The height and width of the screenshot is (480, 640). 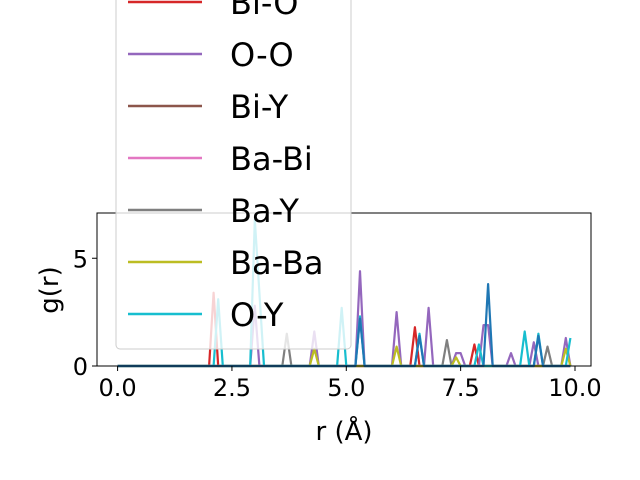 I want to click on x-tick-label-3: 7.5, so click(x=461, y=388).